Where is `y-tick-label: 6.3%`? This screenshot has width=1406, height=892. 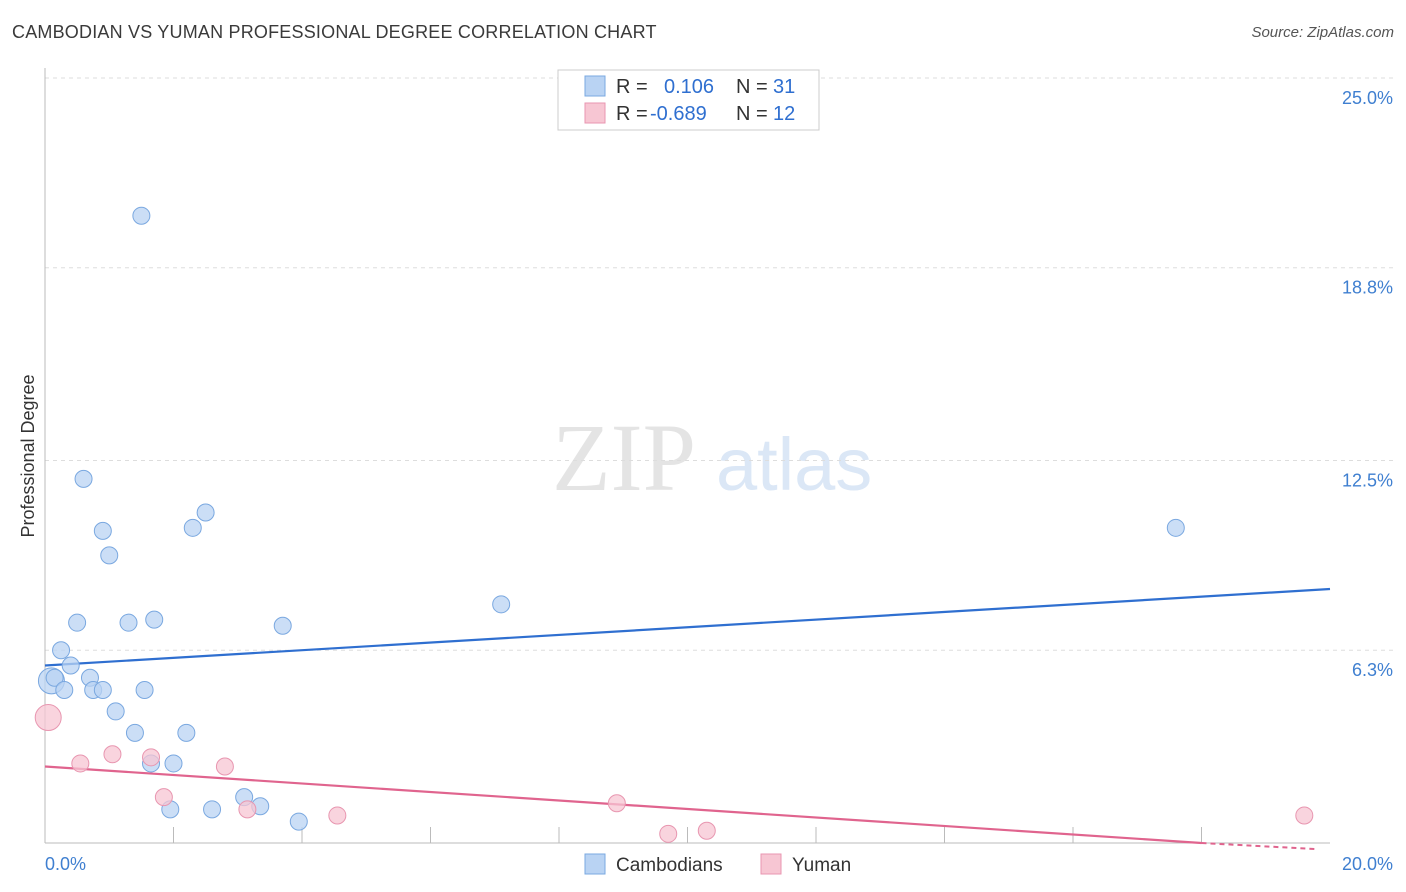
y-tick-label: 6.3% is located at coordinates (1372, 670).